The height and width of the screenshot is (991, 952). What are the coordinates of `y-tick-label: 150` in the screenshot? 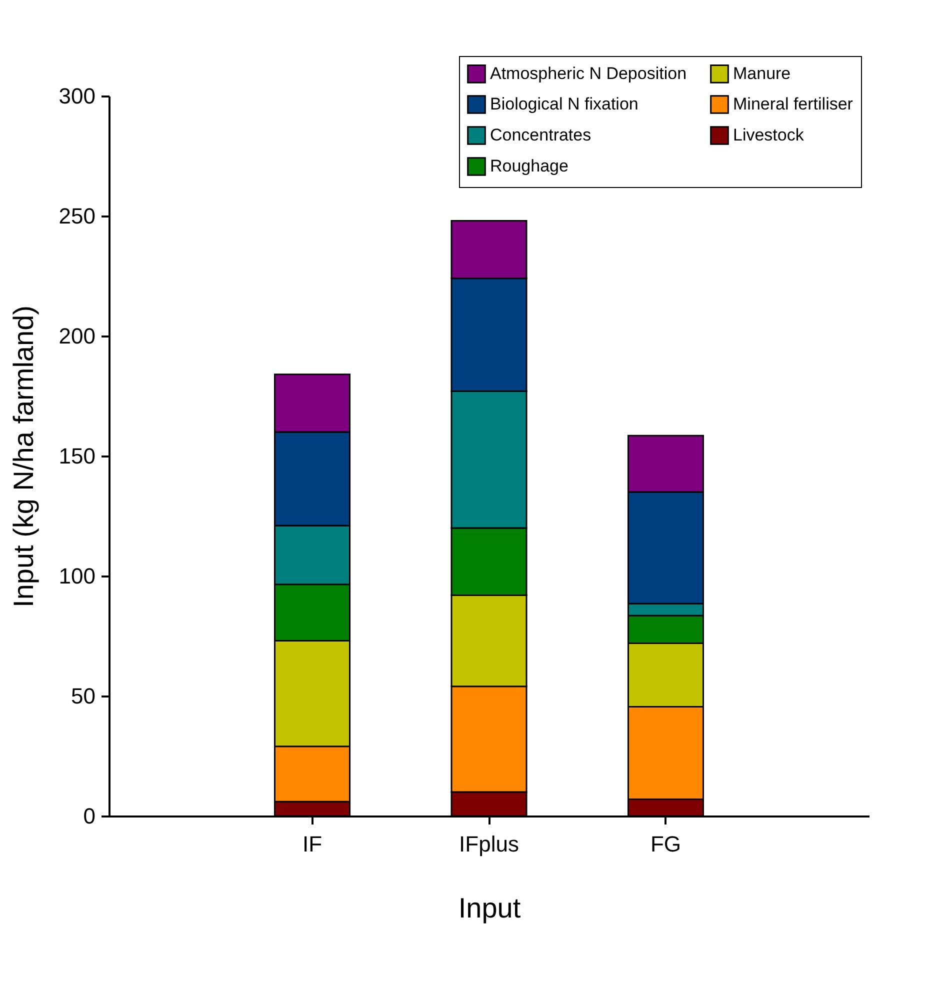 It's located at (77, 456).